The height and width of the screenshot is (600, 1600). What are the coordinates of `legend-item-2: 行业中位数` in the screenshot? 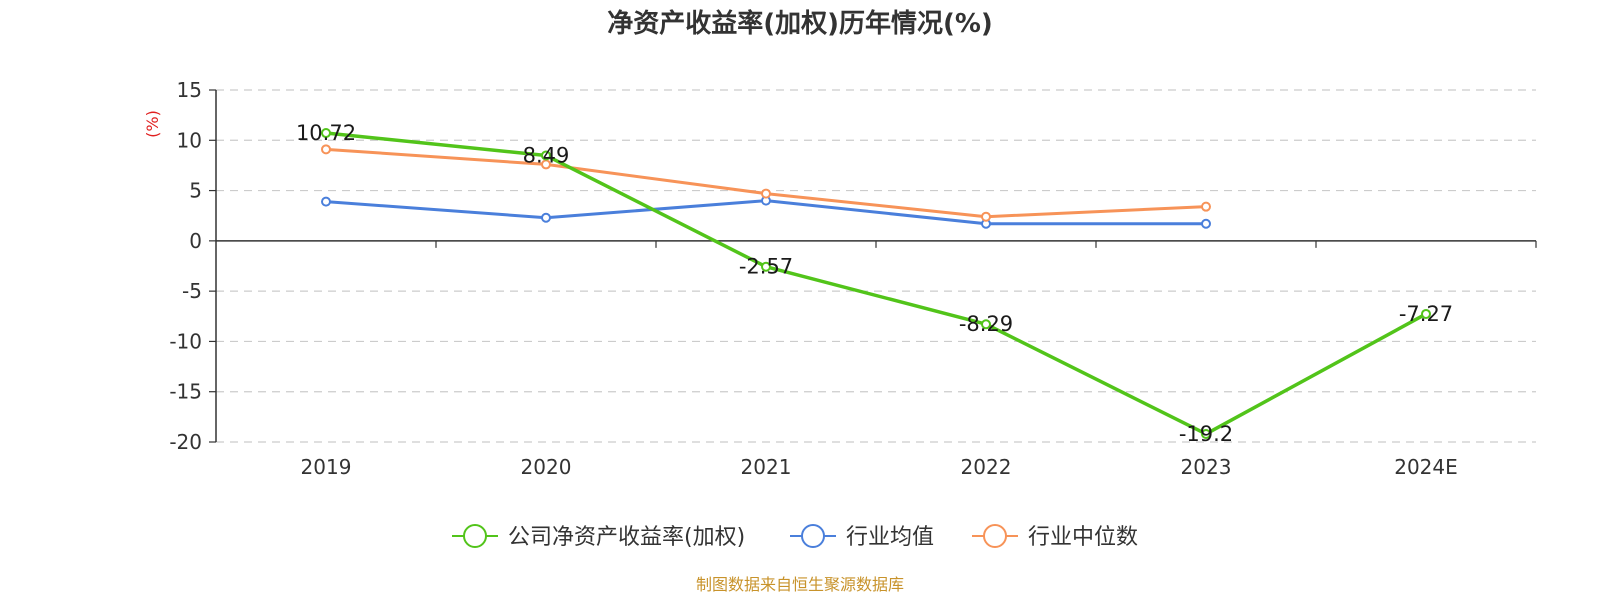 It's located at (1055, 537).